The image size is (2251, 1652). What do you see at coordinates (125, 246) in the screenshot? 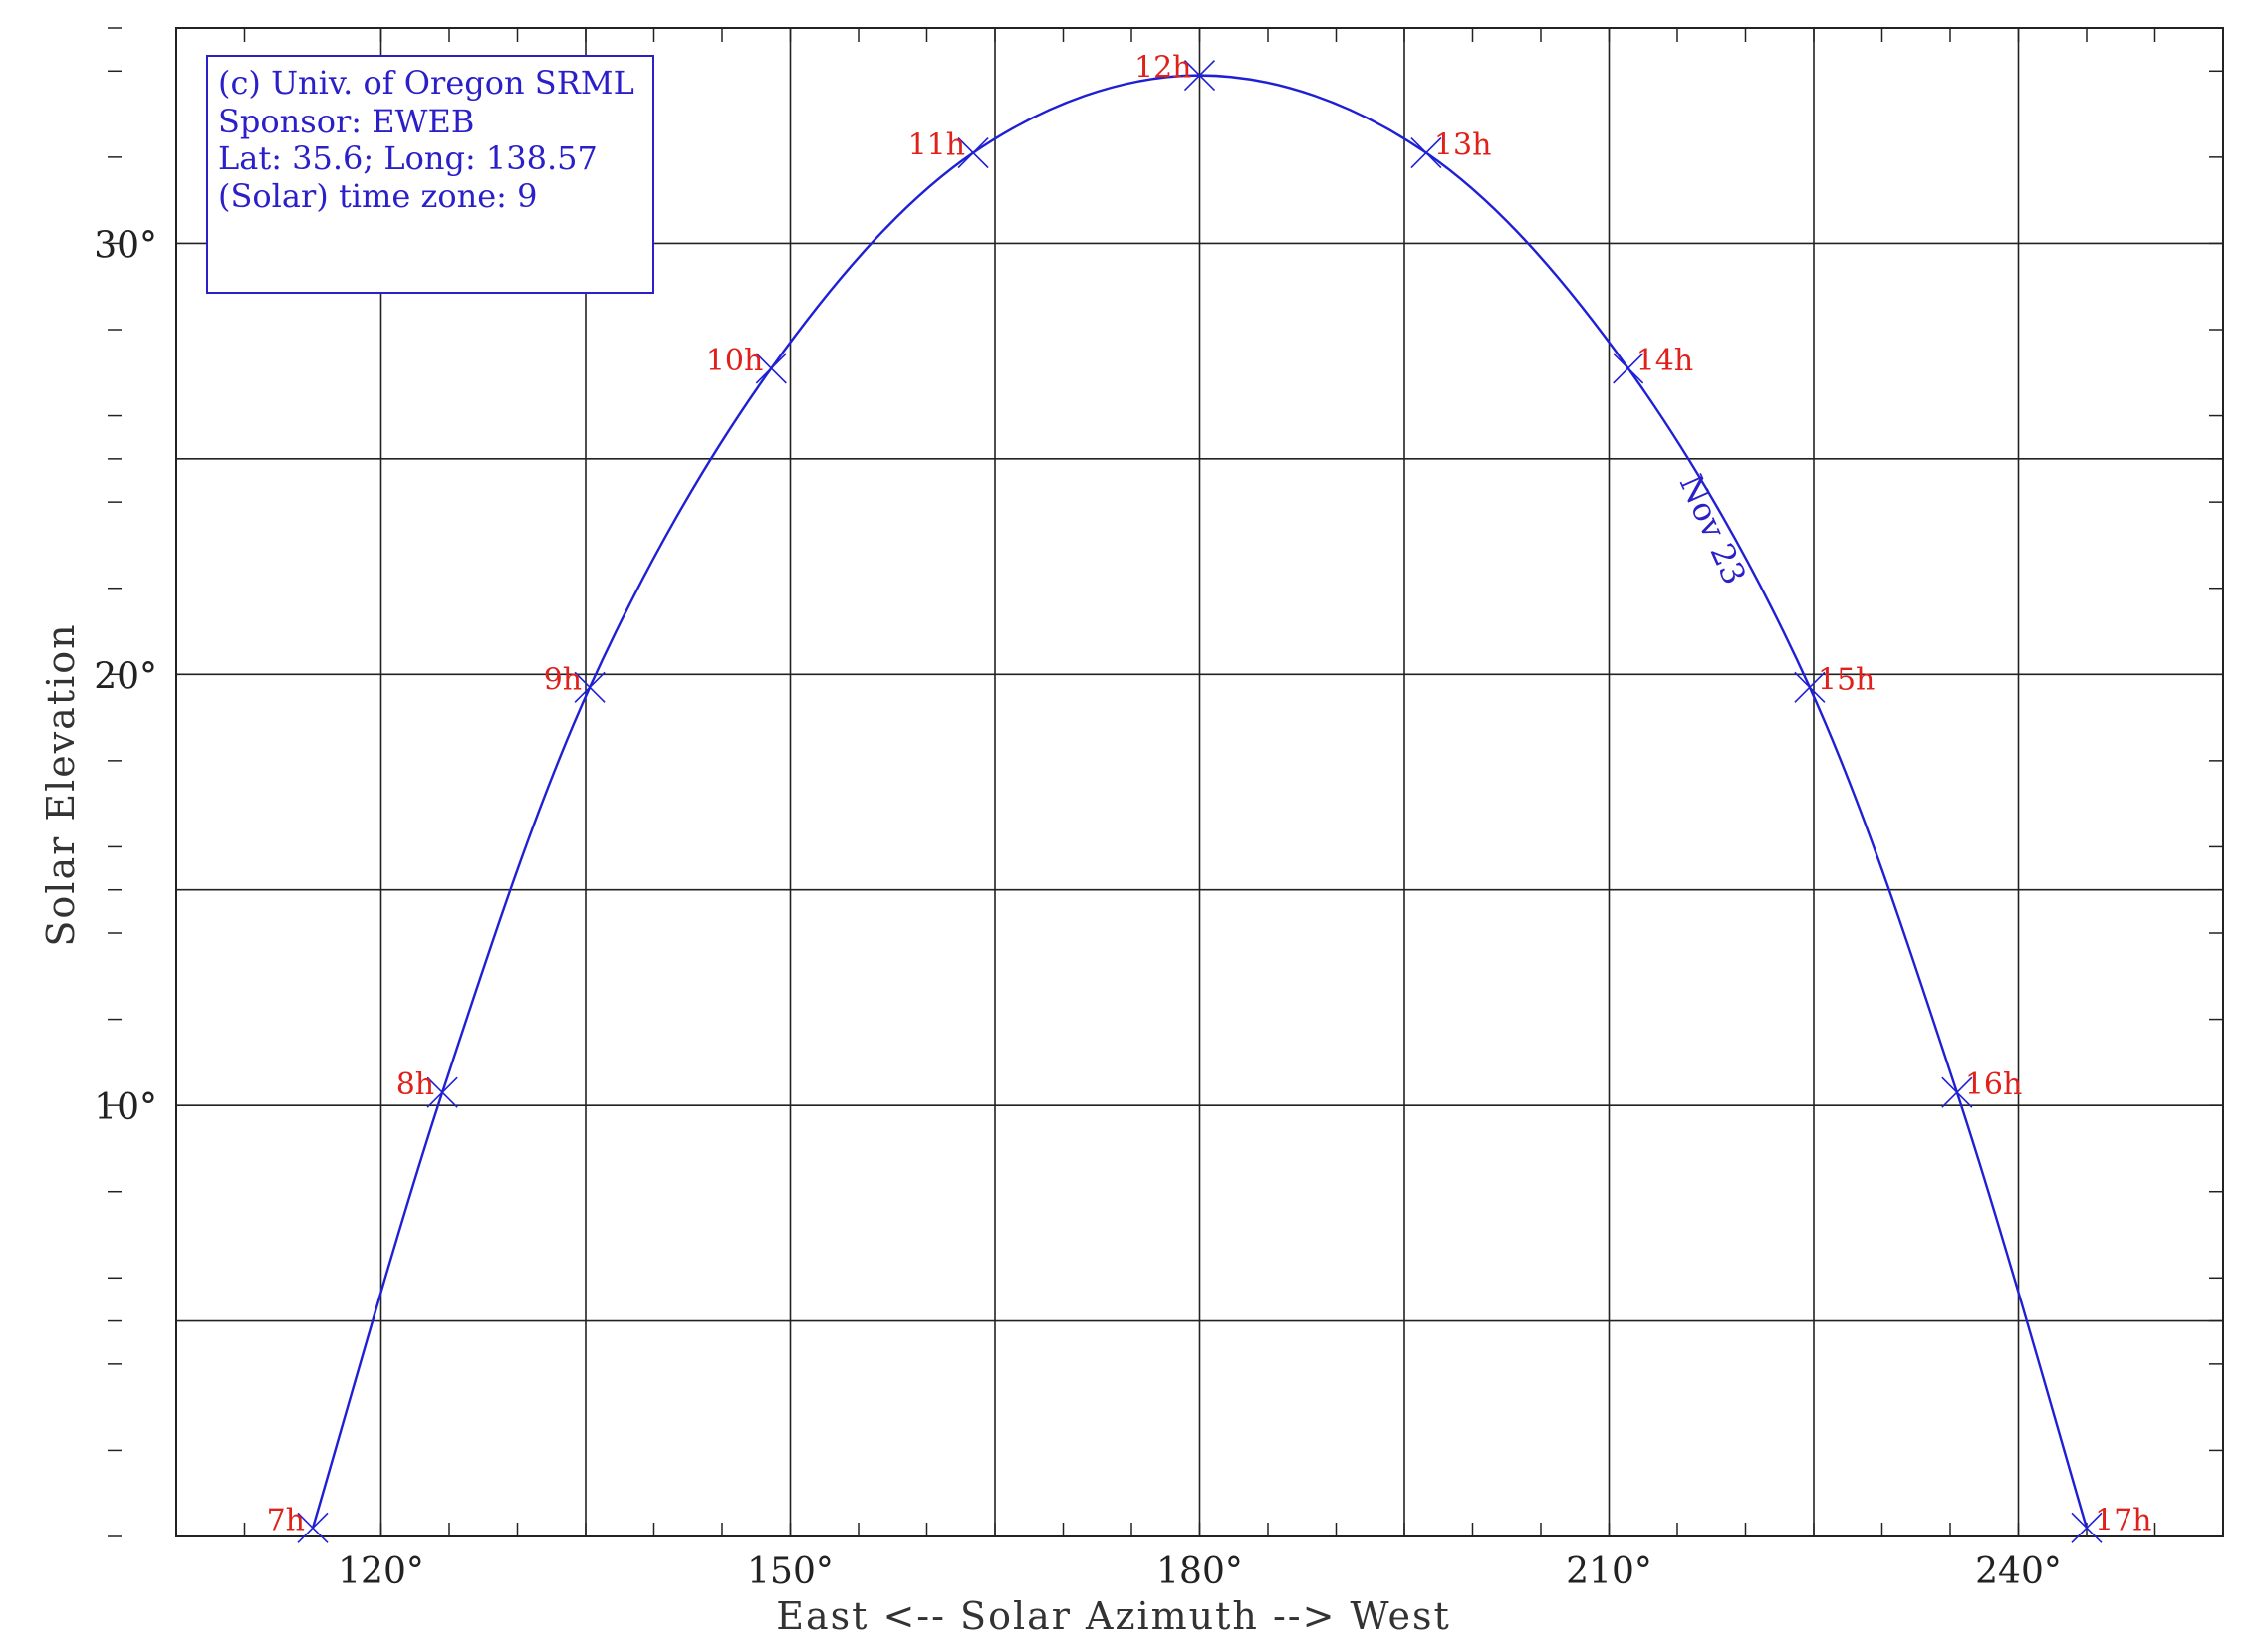
I see `y-tick-label: 30°` at bounding box center [125, 246].